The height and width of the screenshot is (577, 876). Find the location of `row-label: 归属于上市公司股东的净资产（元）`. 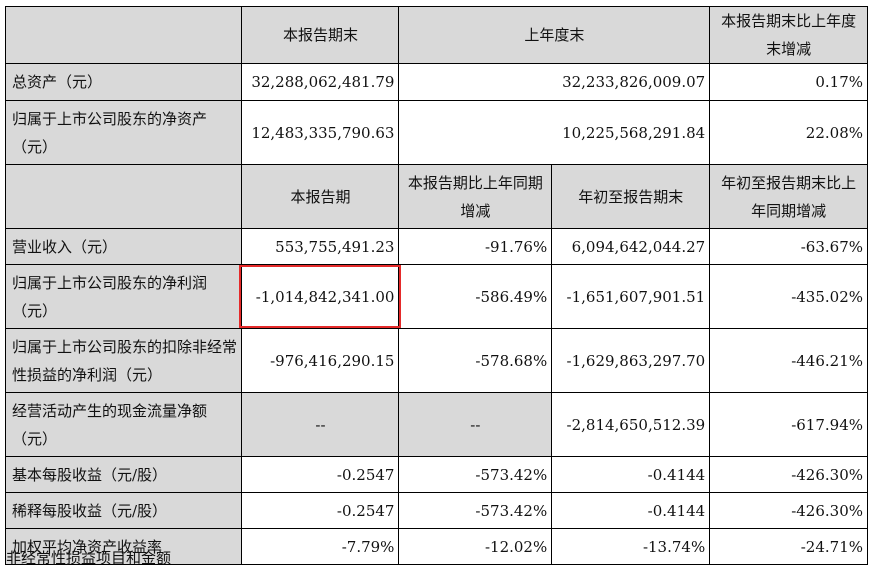

row-label: 归属于上市公司股东的净资产（元） is located at coordinates (123, 132).